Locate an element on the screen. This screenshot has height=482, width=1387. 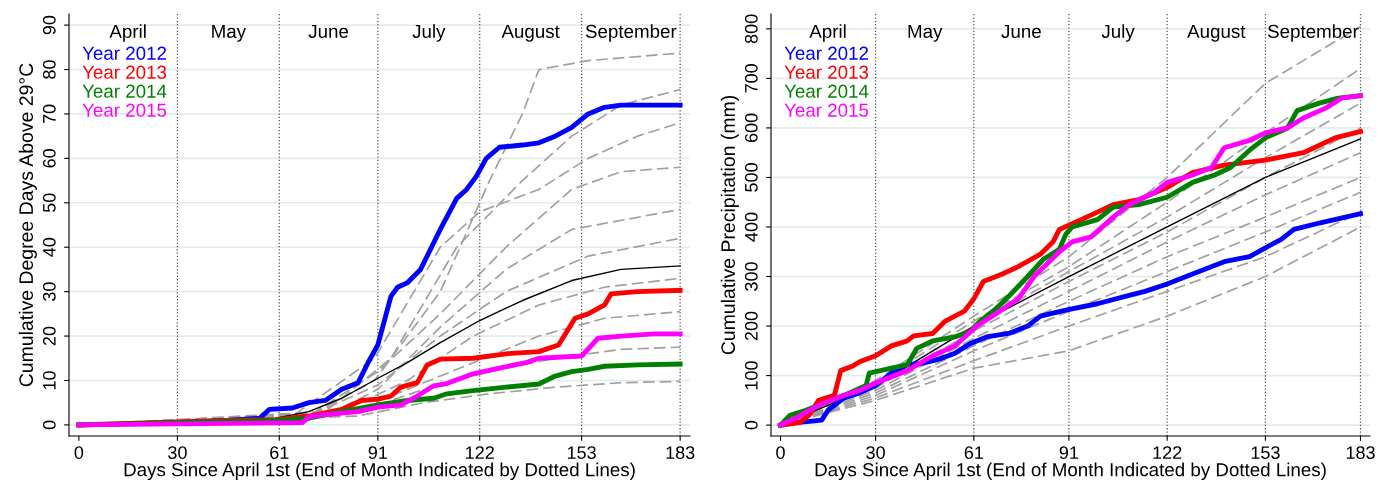
y-tick-label: 200 is located at coordinates (751, 326).